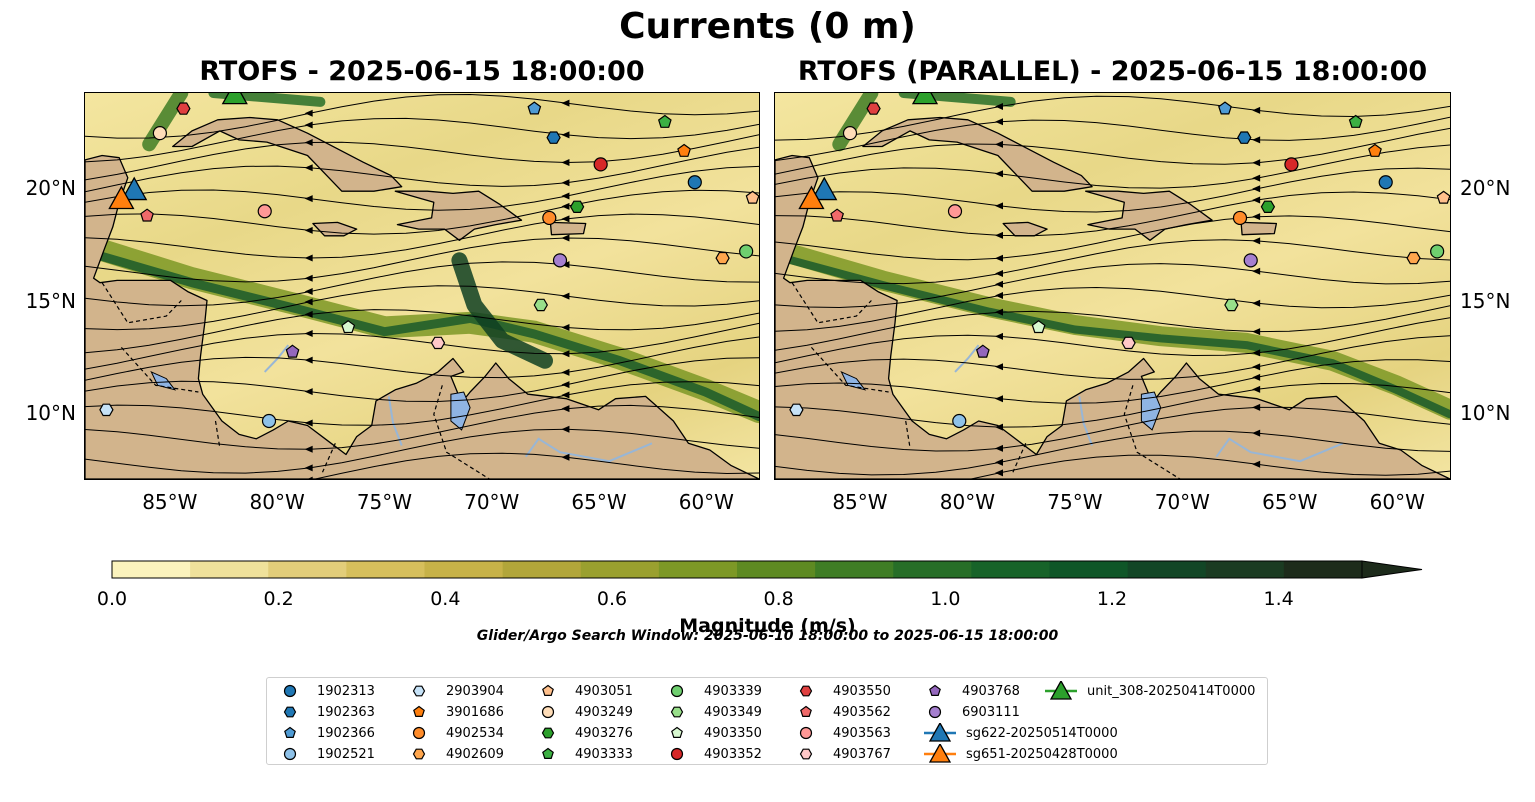 The image size is (1535, 802). What do you see at coordinates (843, 733) in the screenshot?
I see `legend-item: 4903563` at bounding box center [843, 733].